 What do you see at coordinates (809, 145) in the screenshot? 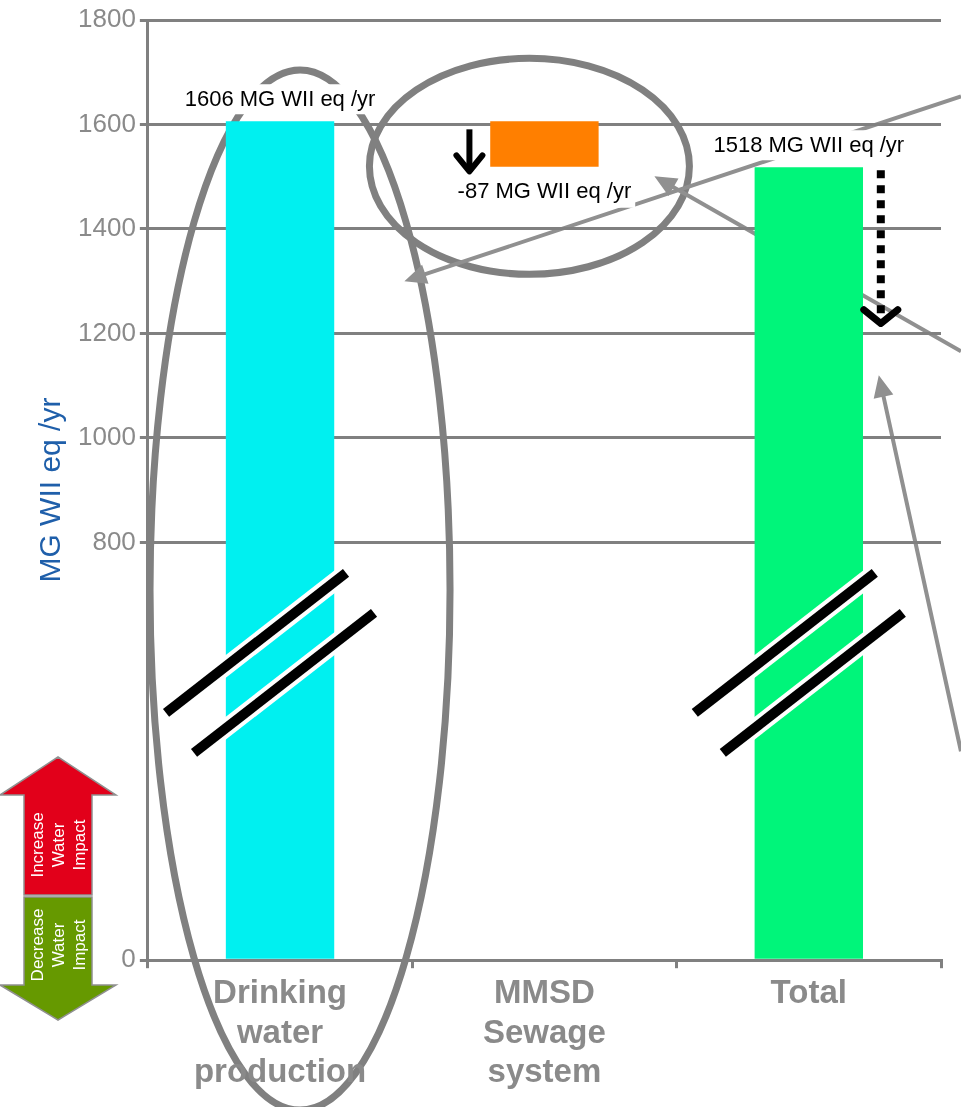
I see `data-label: 1518 MG WII eq /yr` at bounding box center [809, 145].